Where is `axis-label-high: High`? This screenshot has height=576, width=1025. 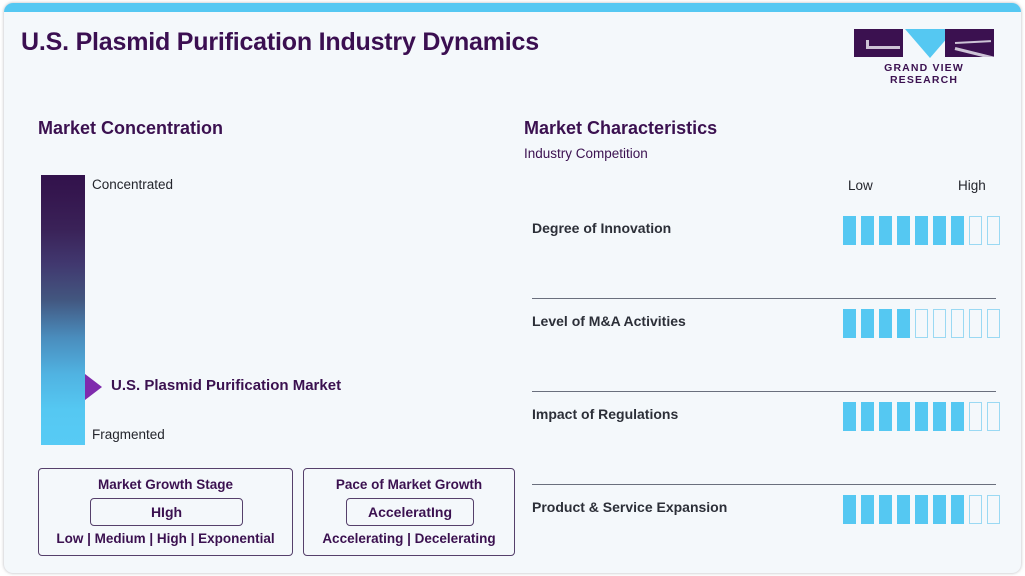 axis-label-high: High is located at coordinates (972, 185).